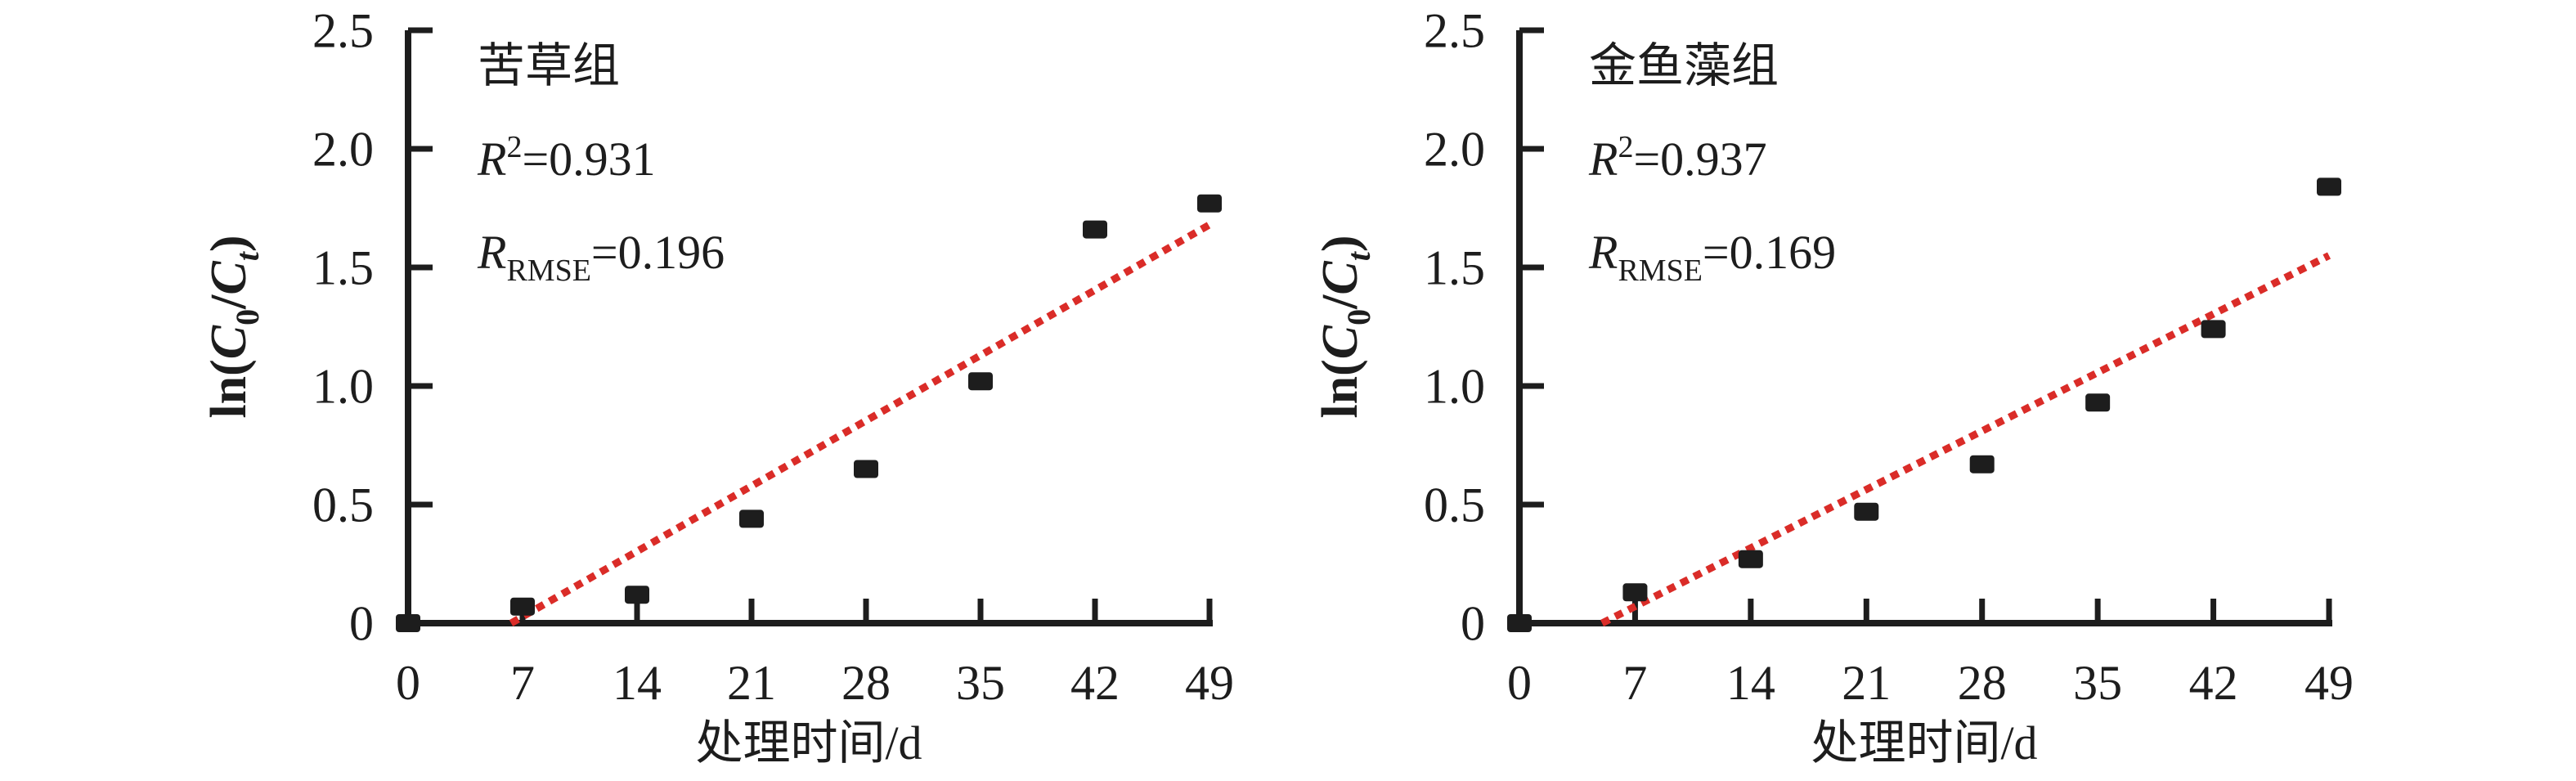 Image resolution: width=2576 pixels, height=781 pixels. What do you see at coordinates (1677, 158) in the screenshot?
I see `r2-annotation: R2=0.937` at bounding box center [1677, 158].